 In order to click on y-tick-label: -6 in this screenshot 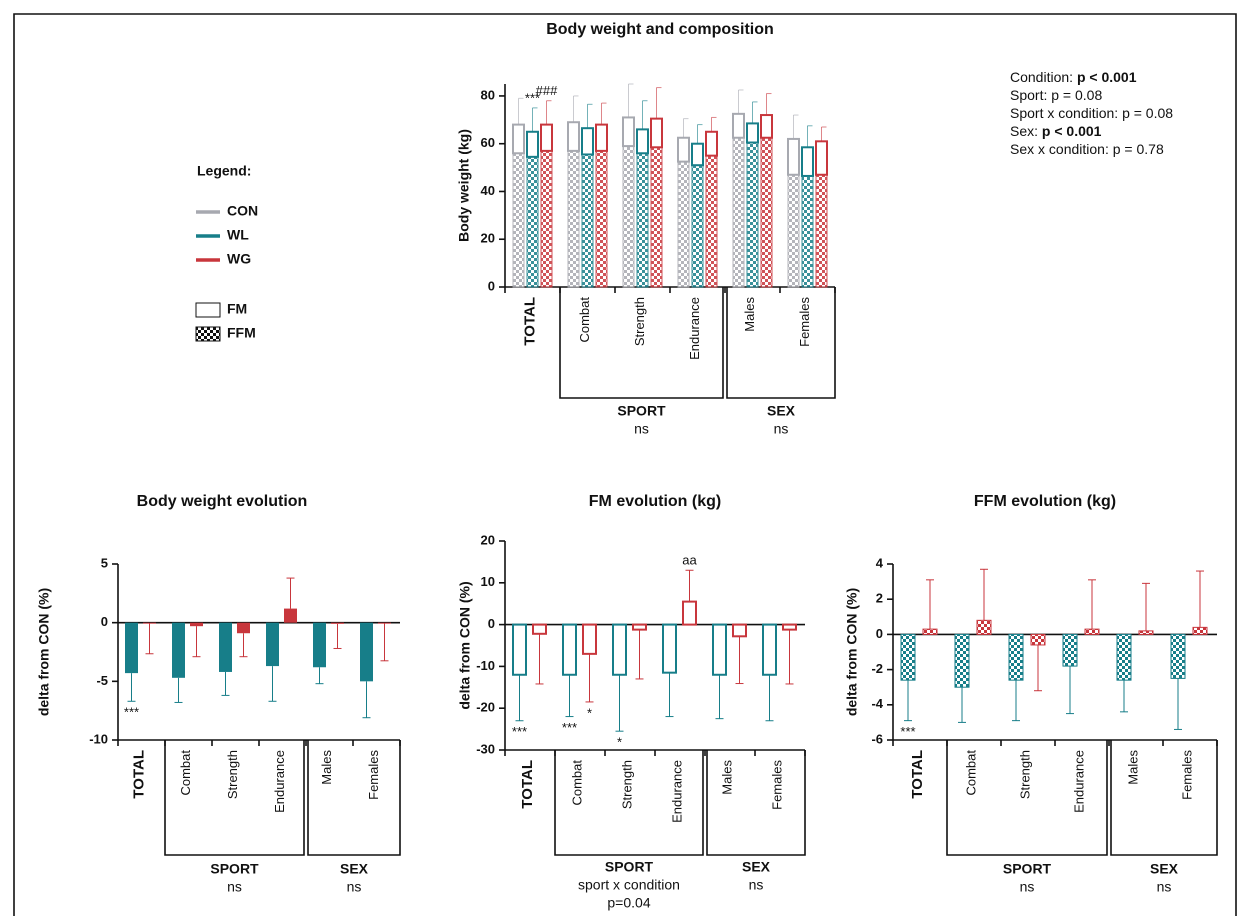, I will do `click(877, 738)`.